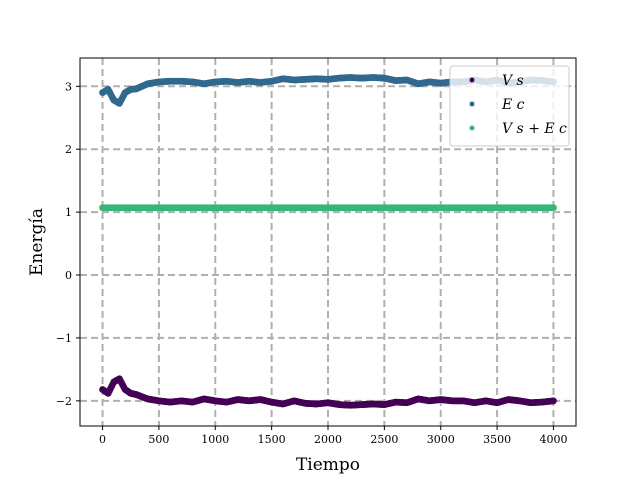  What do you see at coordinates (513, 81) in the screenshot?
I see `legend-label: V s` at bounding box center [513, 81].